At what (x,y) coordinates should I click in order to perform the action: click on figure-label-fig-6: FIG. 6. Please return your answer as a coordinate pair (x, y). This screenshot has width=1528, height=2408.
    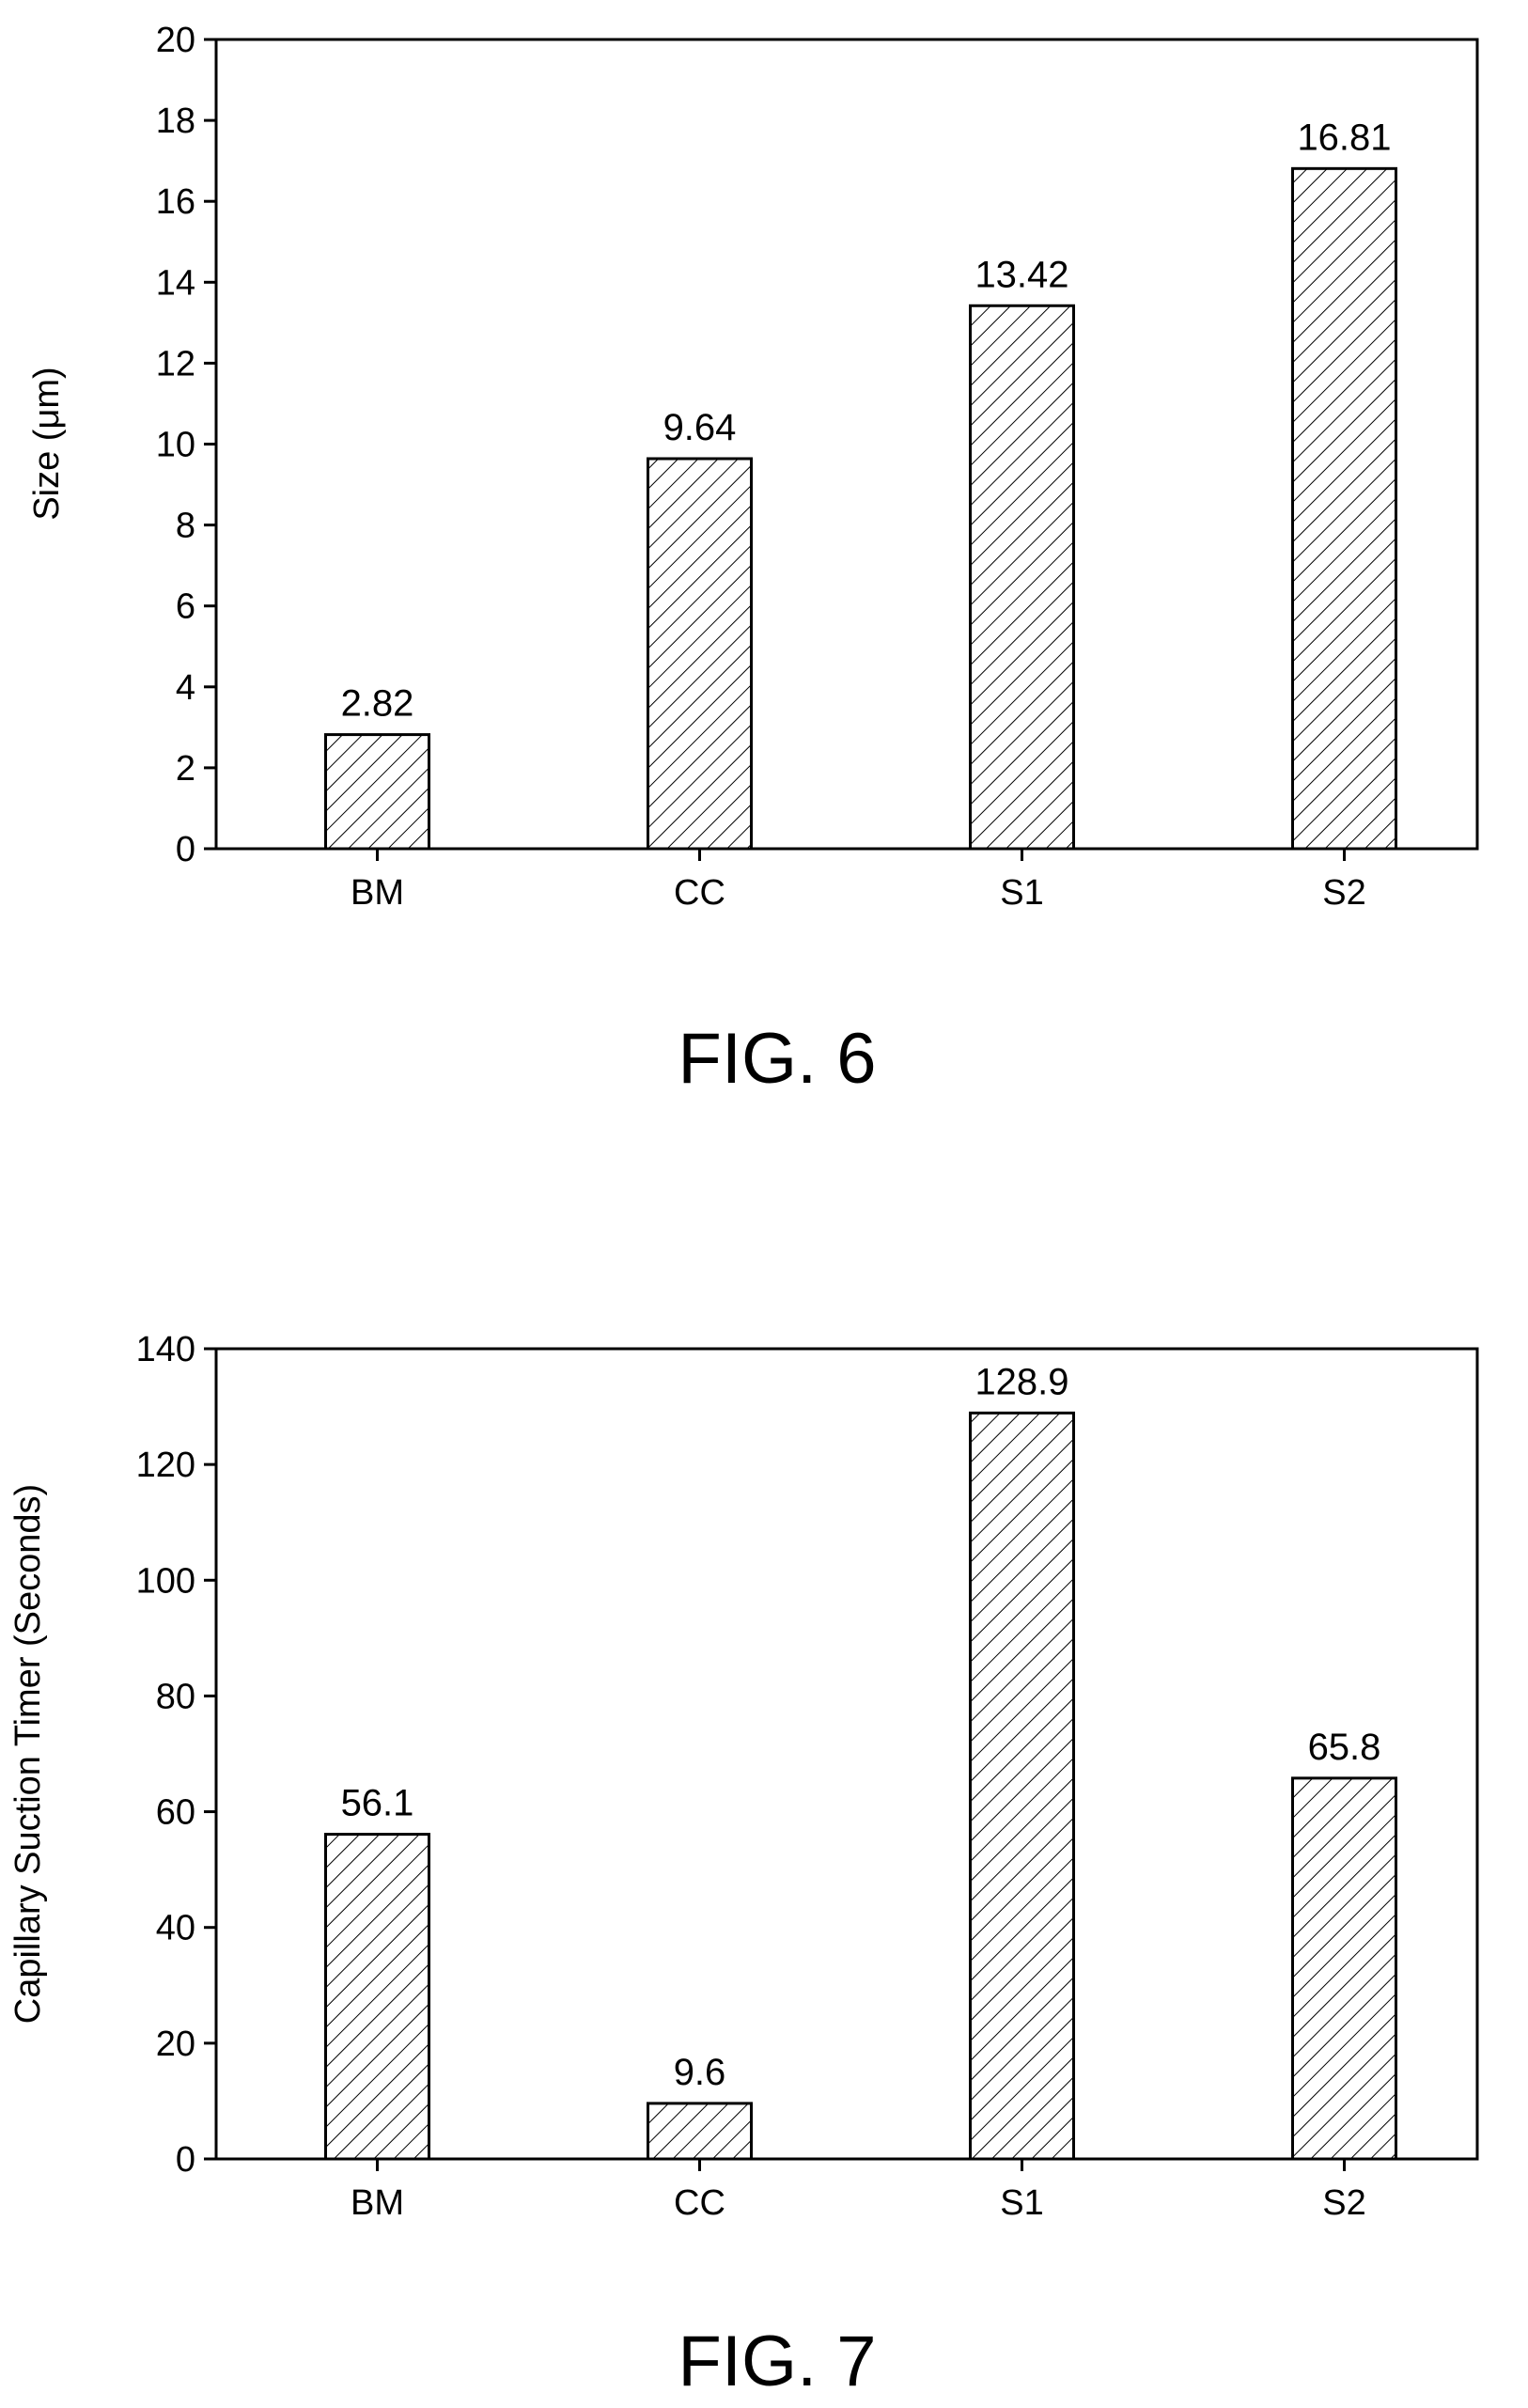
    Looking at the image, I should click on (777, 1059).